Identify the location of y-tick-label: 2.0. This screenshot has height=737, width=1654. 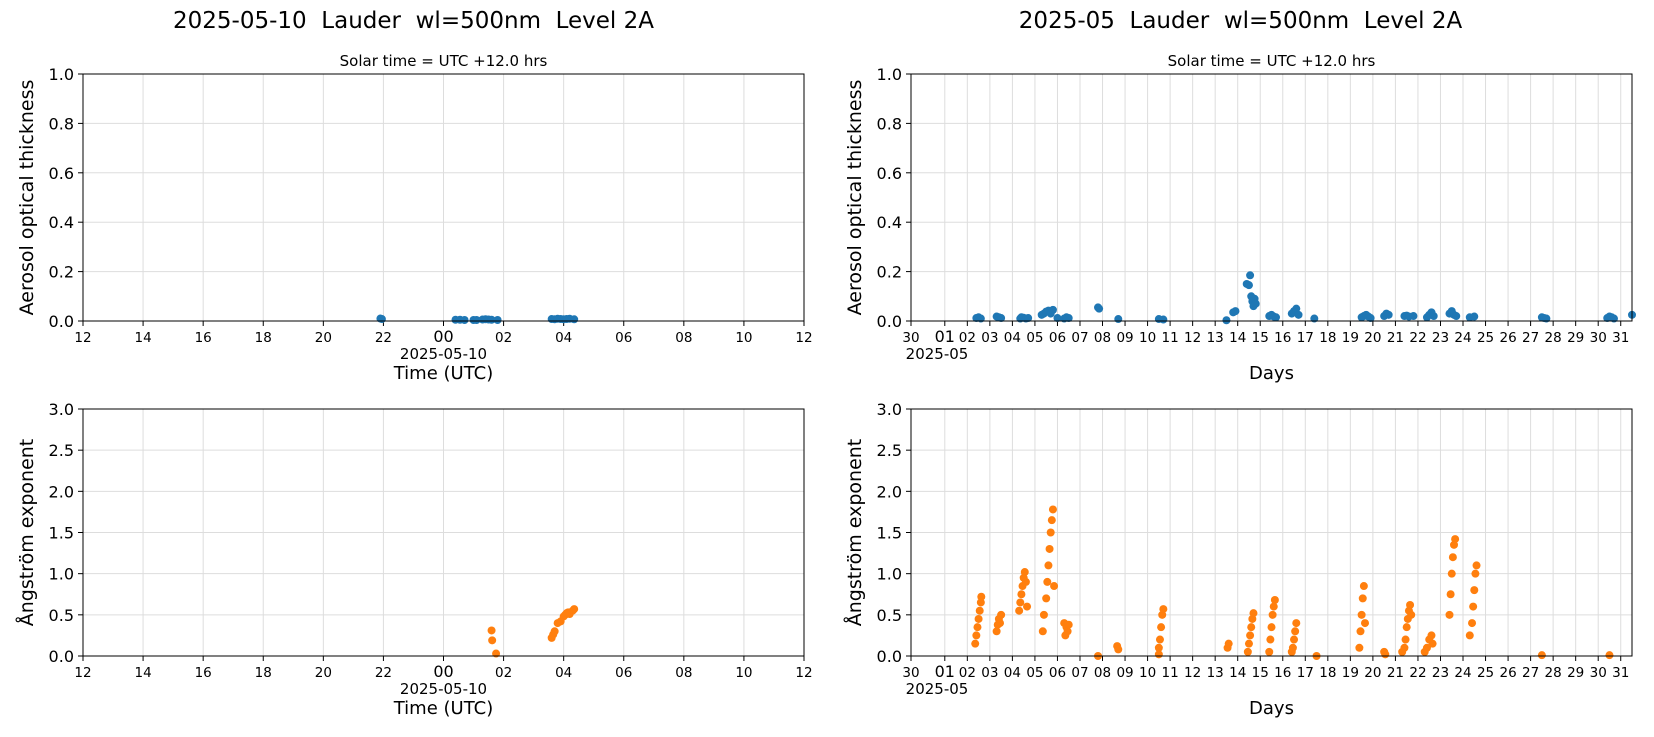
(889, 491).